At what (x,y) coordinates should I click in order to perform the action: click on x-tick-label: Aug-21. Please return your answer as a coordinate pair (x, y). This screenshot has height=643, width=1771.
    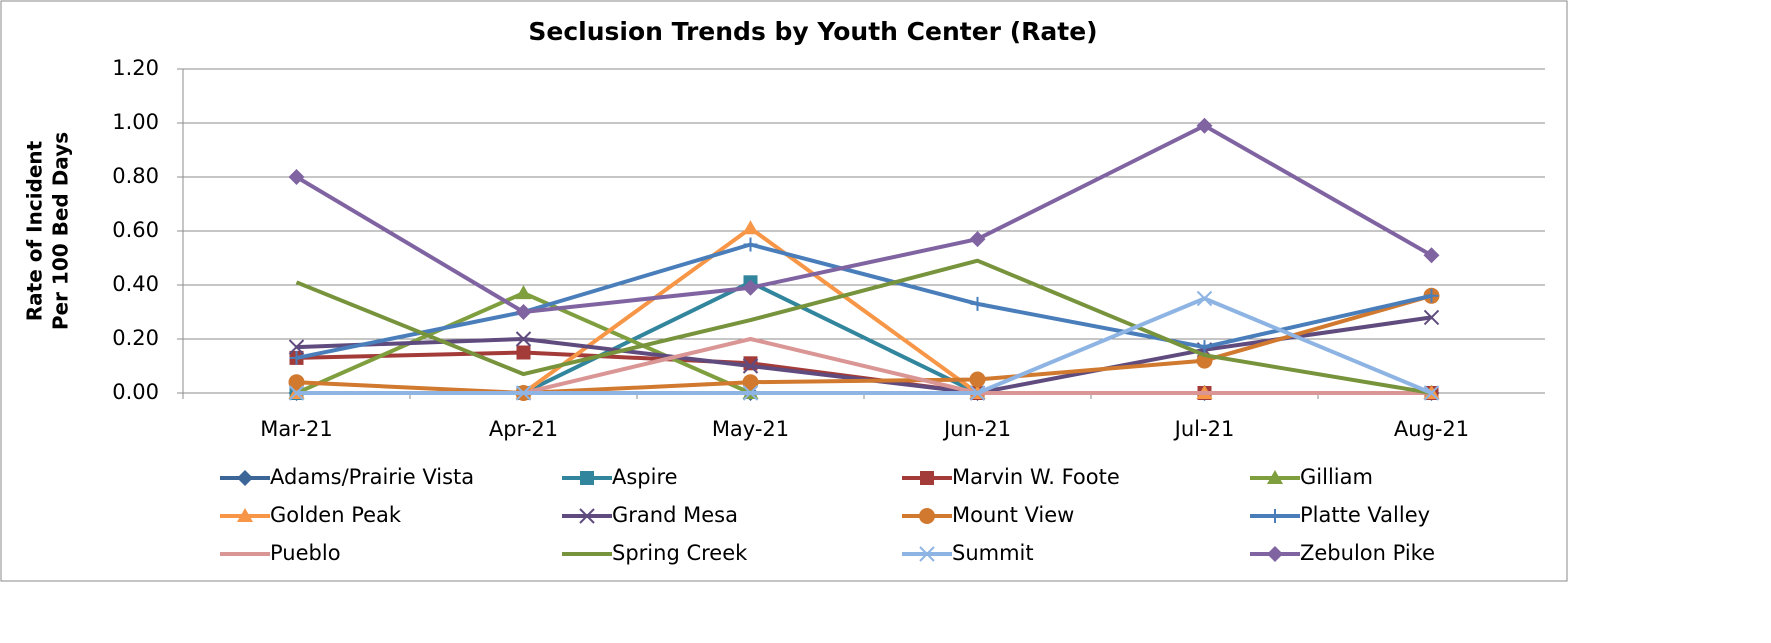
    Looking at the image, I should click on (1431, 429).